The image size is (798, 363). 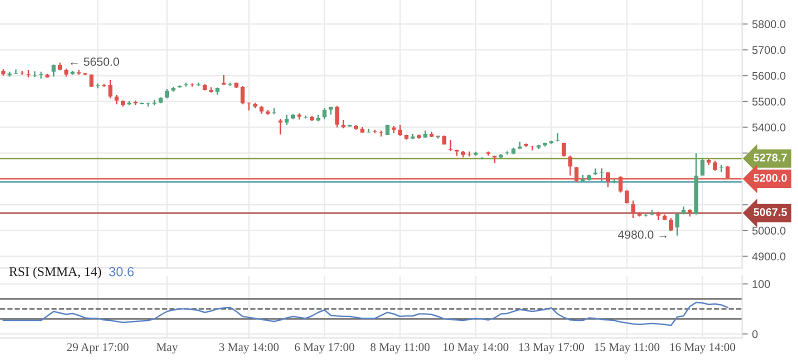 I want to click on x-tick-label: 29 Apr 17:00, so click(x=97, y=348).